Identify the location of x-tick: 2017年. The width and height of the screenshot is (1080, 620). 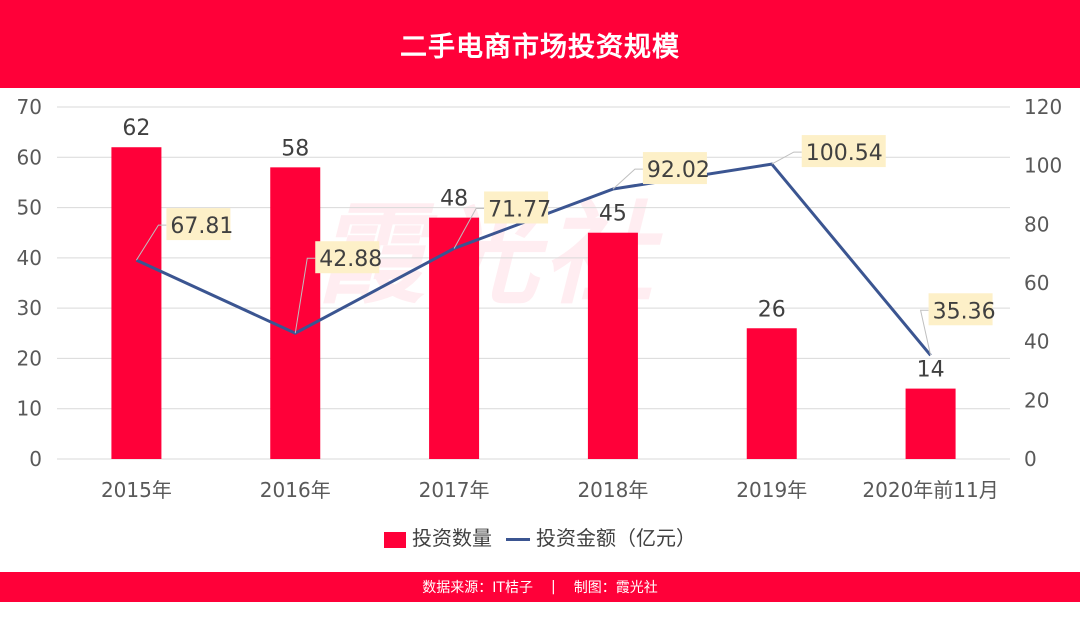
(454, 490).